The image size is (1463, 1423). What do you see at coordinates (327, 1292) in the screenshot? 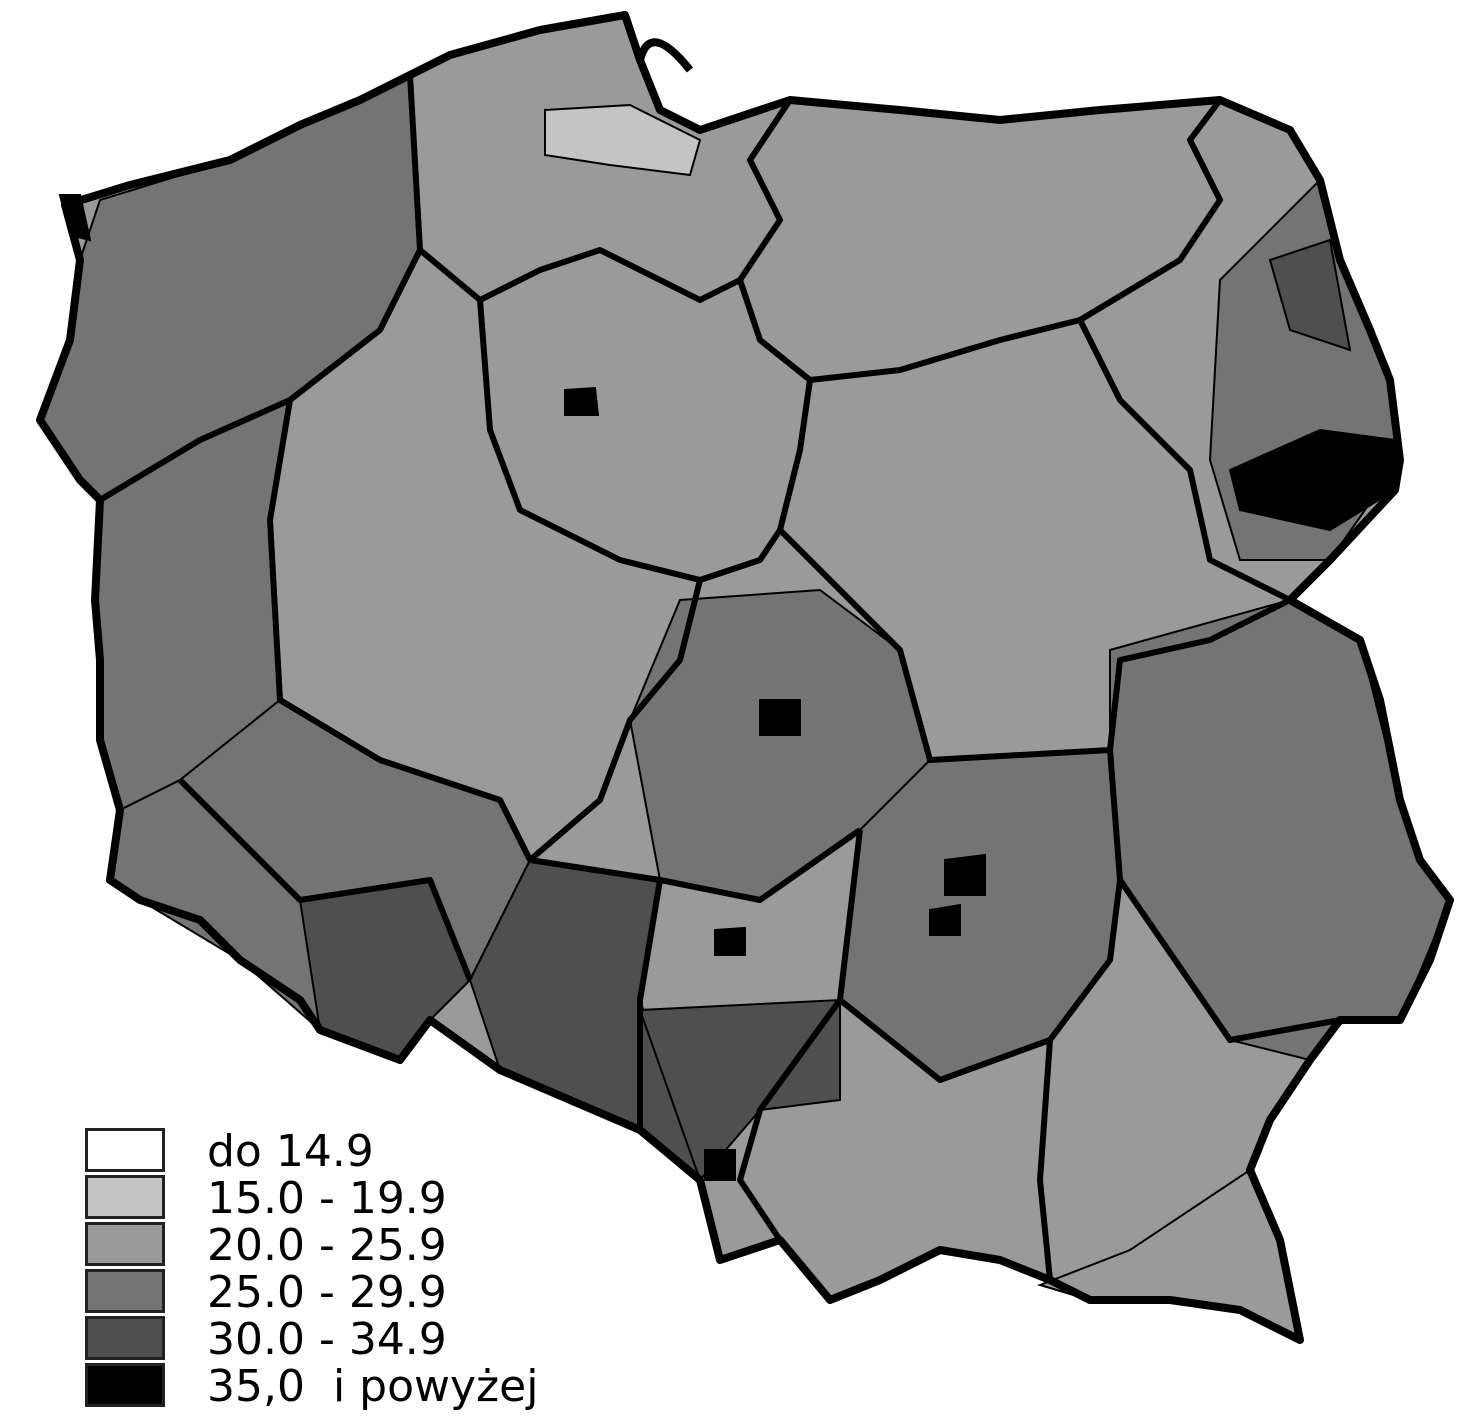
I see `legend-label: 25.0 - 29.9` at bounding box center [327, 1292].